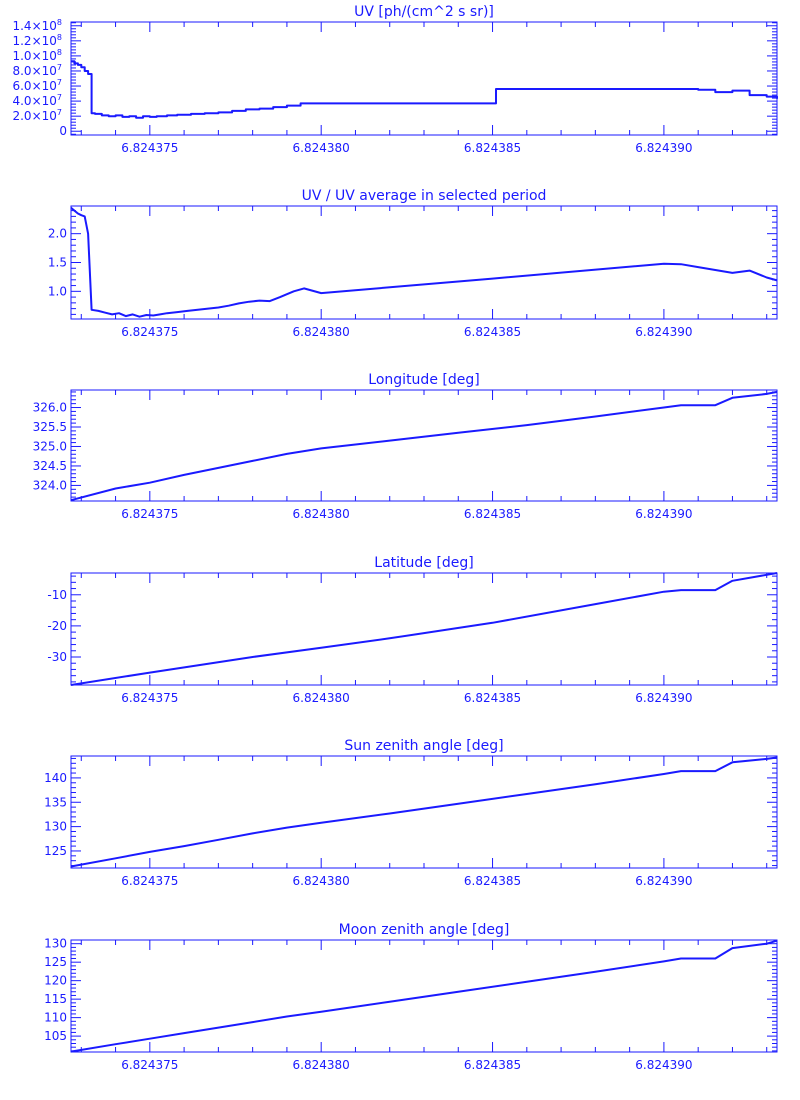  I want to click on y-tick-mantissa: 8.0×10, so click(34, 71).